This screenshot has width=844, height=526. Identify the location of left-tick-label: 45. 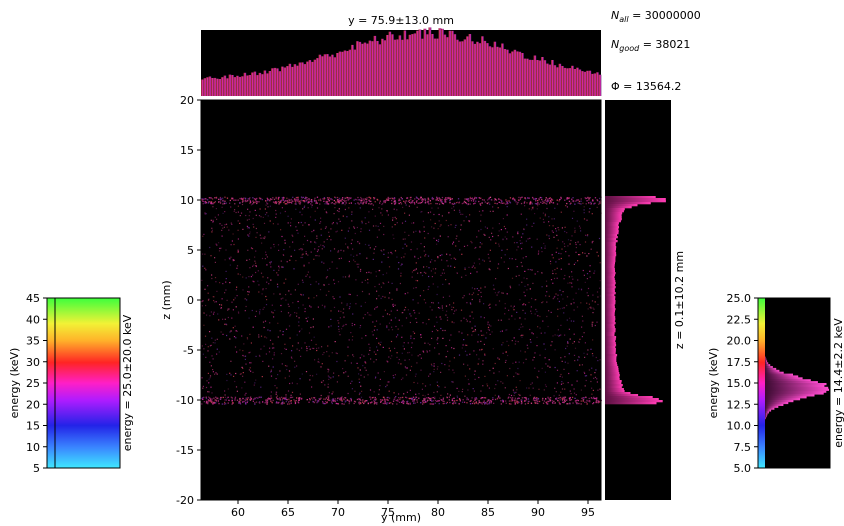
(33, 298).